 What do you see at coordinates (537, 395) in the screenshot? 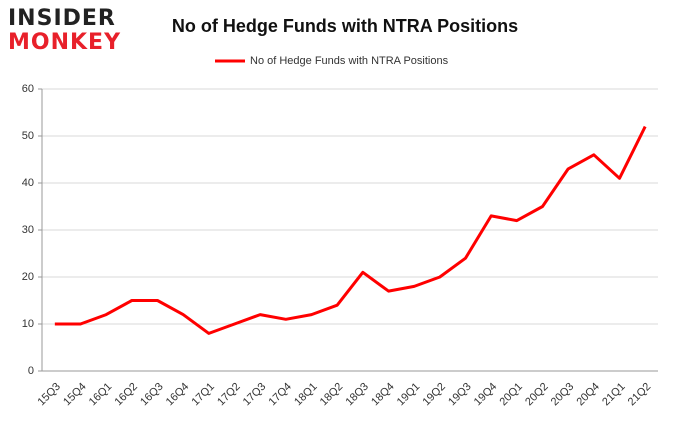
I see `x-tick-label: 20Q2` at bounding box center [537, 395].